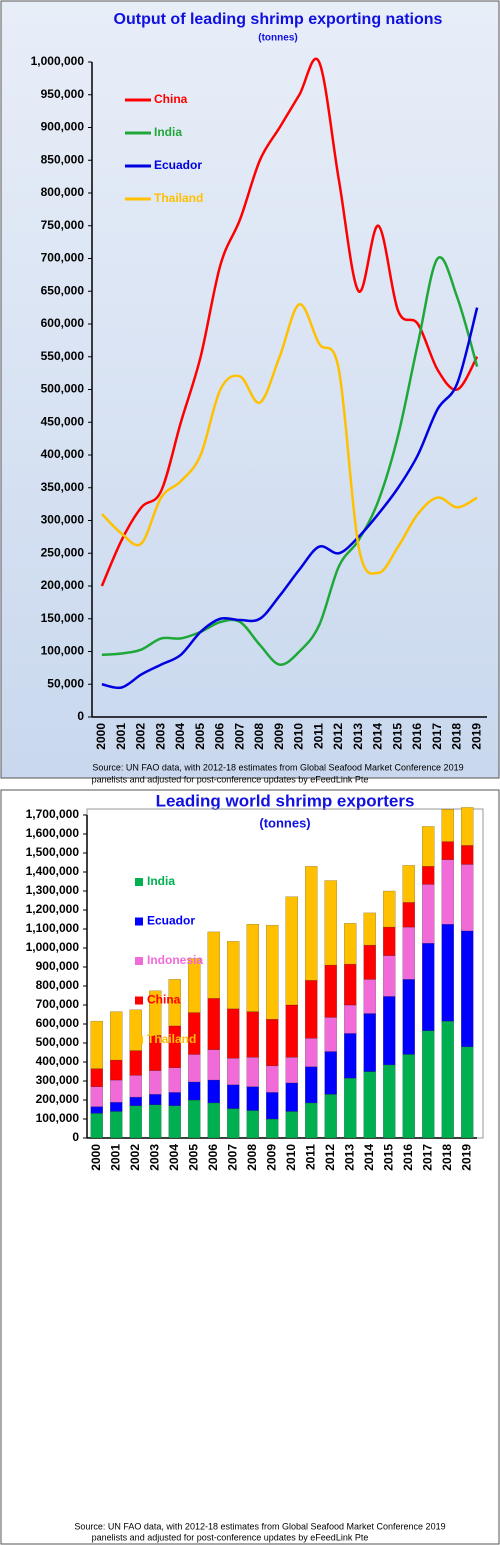  I want to click on y-tick-label: 350,000, so click(63, 487).